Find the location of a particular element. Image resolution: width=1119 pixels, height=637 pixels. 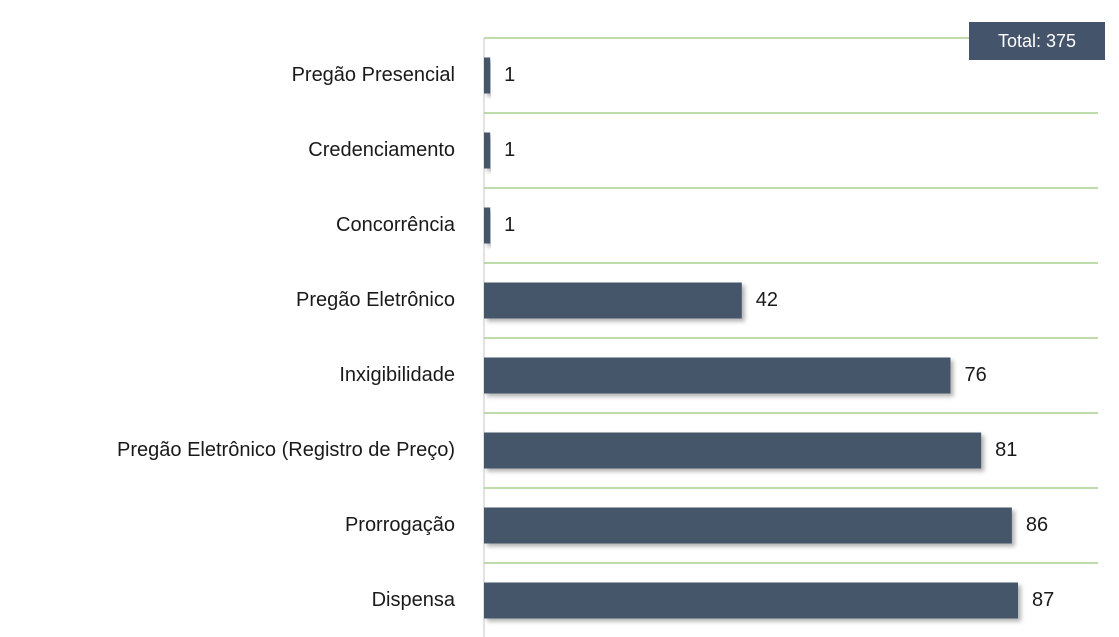

category-label: Pregão Eletrônico is located at coordinates (375, 300).